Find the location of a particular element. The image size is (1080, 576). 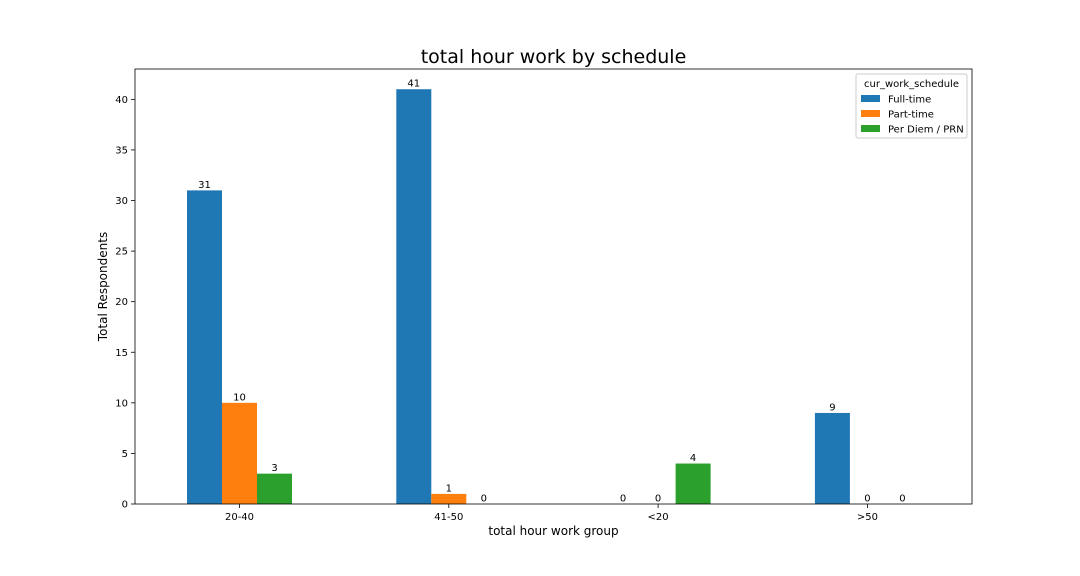

y-tick-label: 40 is located at coordinates (121, 100).